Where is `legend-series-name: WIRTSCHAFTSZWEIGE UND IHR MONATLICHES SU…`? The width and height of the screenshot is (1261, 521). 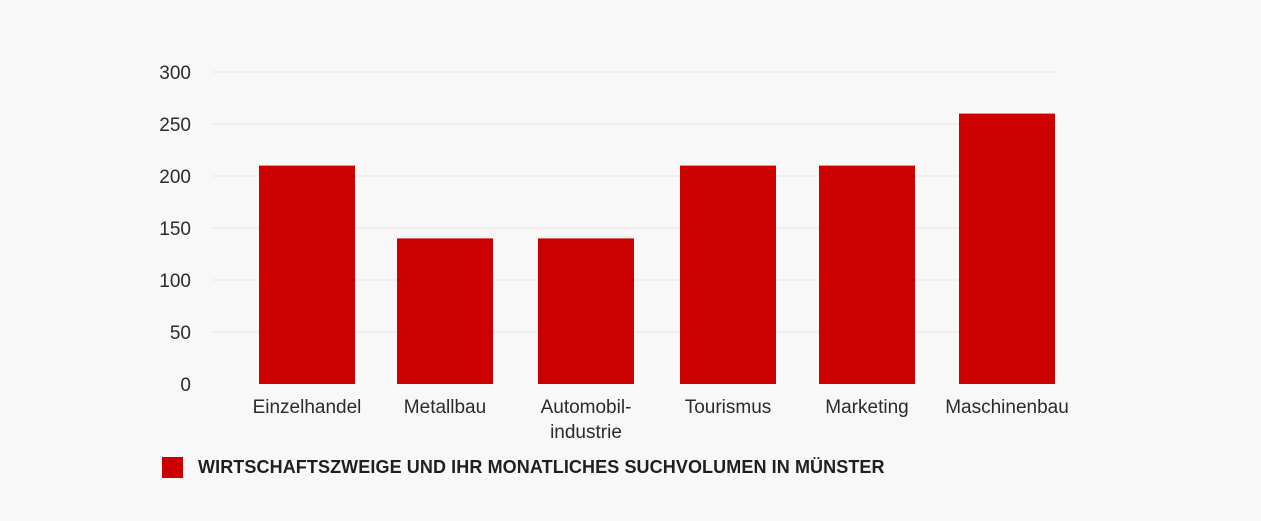
legend-series-name: WIRTSCHAFTSZWEIGE UND IHR MONATLICHES SU… is located at coordinates (541, 467).